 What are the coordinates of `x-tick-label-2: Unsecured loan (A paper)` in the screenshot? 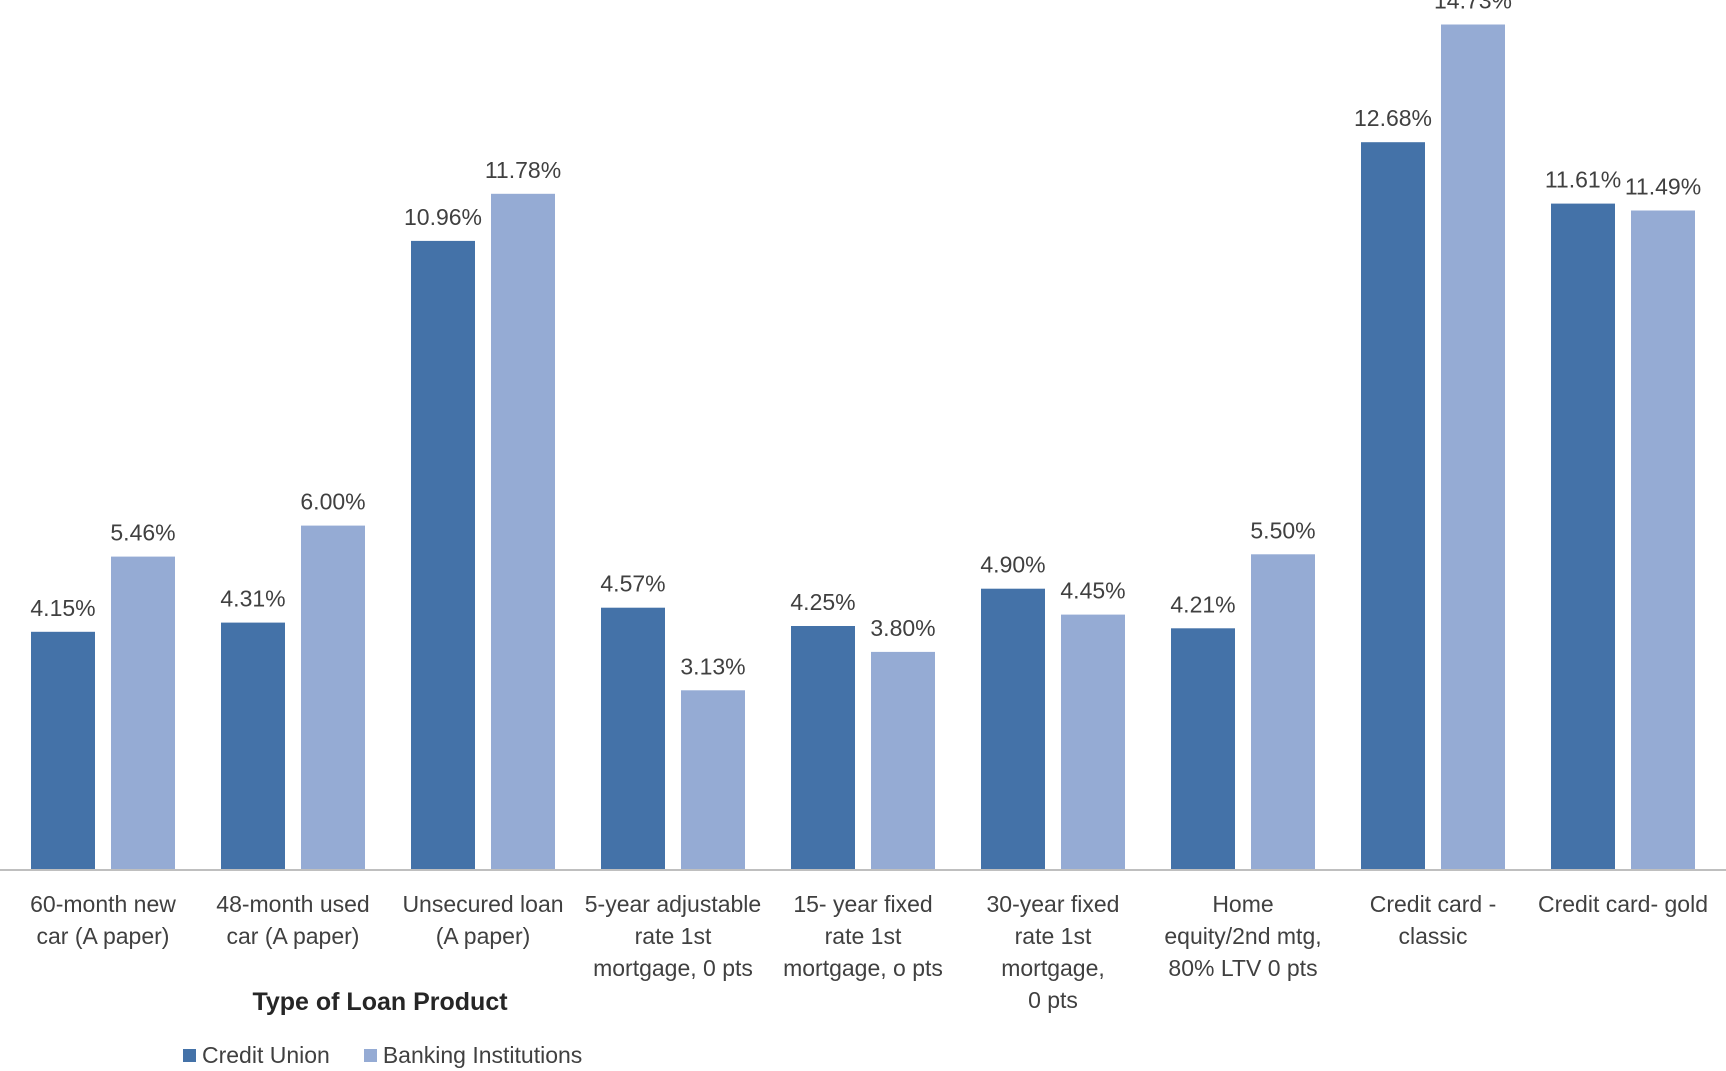 It's located at (483, 920).